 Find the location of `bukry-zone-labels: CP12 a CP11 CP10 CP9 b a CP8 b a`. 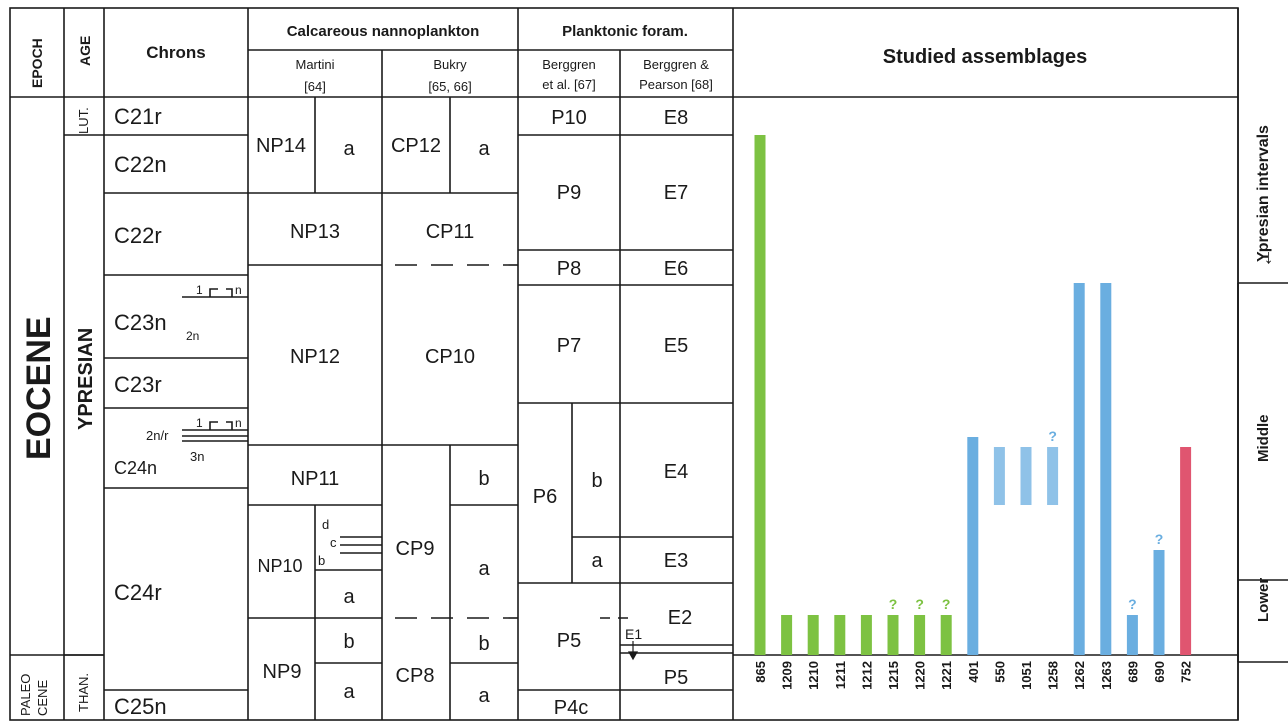

bukry-zone-labels: CP12 a CP11 CP10 CP9 b a CP8 b a is located at coordinates (440, 421).